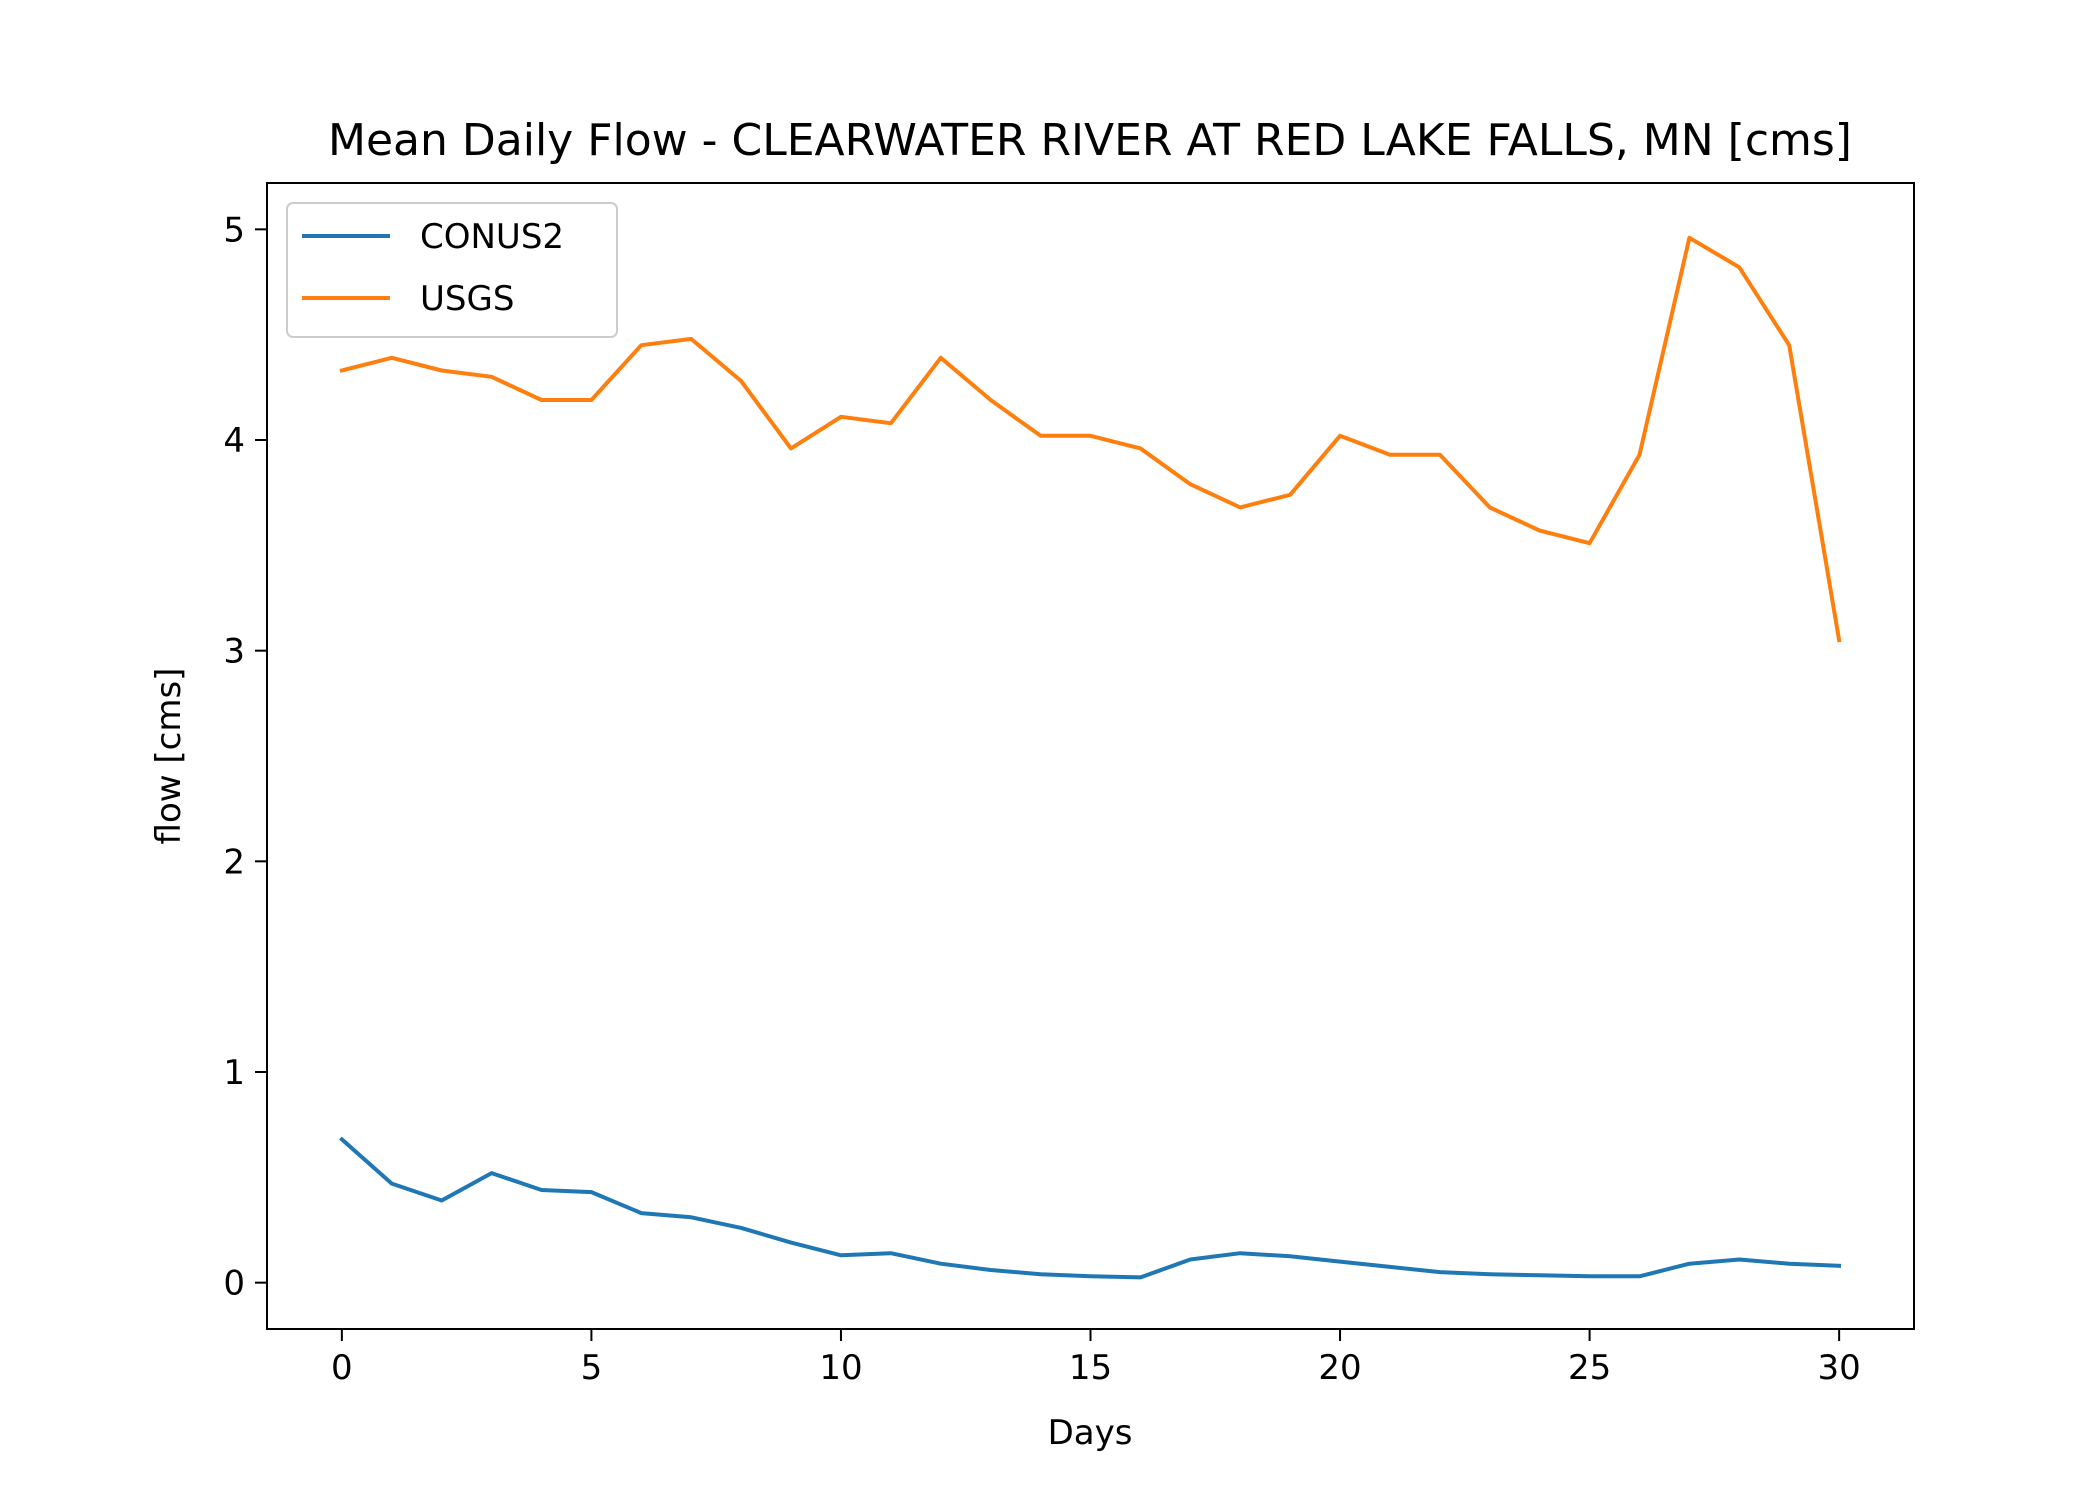  What do you see at coordinates (234, 652) in the screenshot?
I see `y-tick-label: 3` at bounding box center [234, 652].